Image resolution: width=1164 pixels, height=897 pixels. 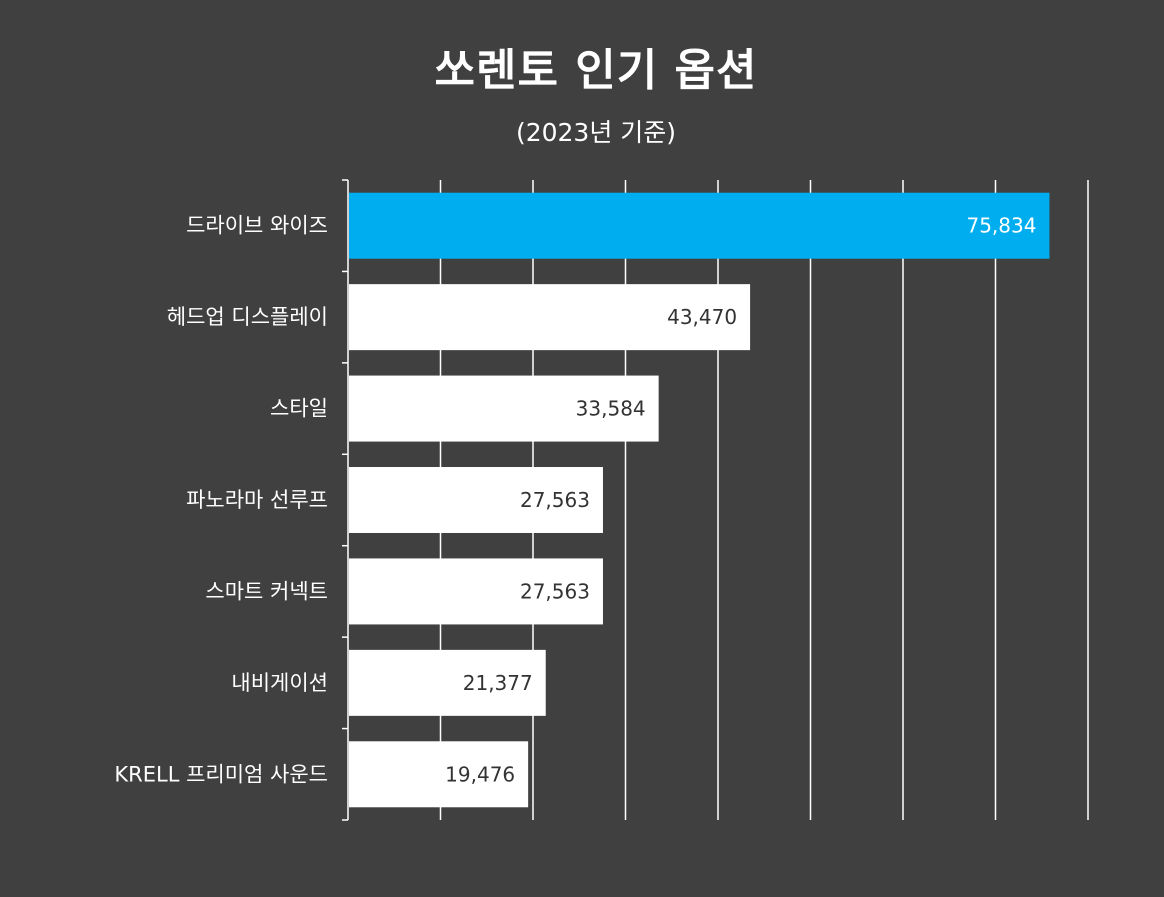 I want to click on category-label: 파노라마 선루프, so click(x=257, y=500).